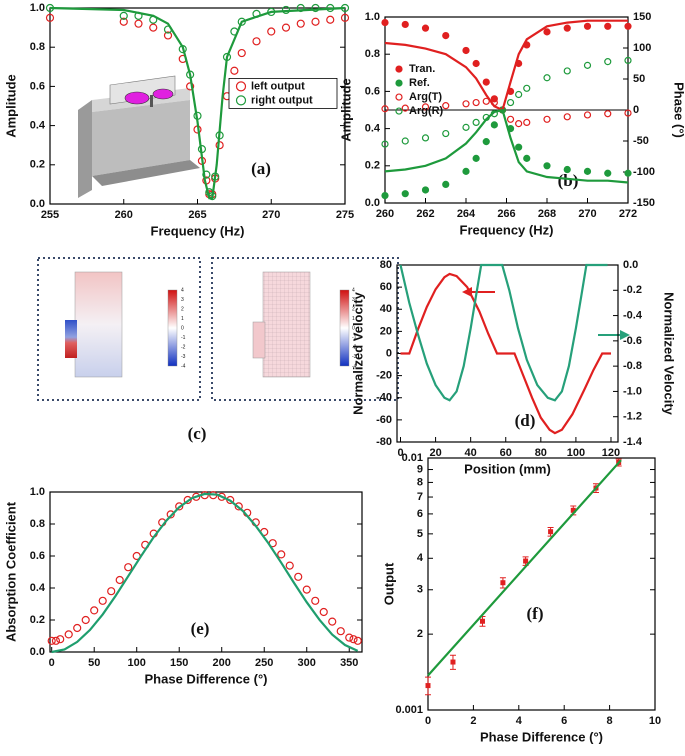  What do you see at coordinates (37, 86) in the screenshot?
I see `y-tick-label: 0.6` at bounding box center [37, 86].